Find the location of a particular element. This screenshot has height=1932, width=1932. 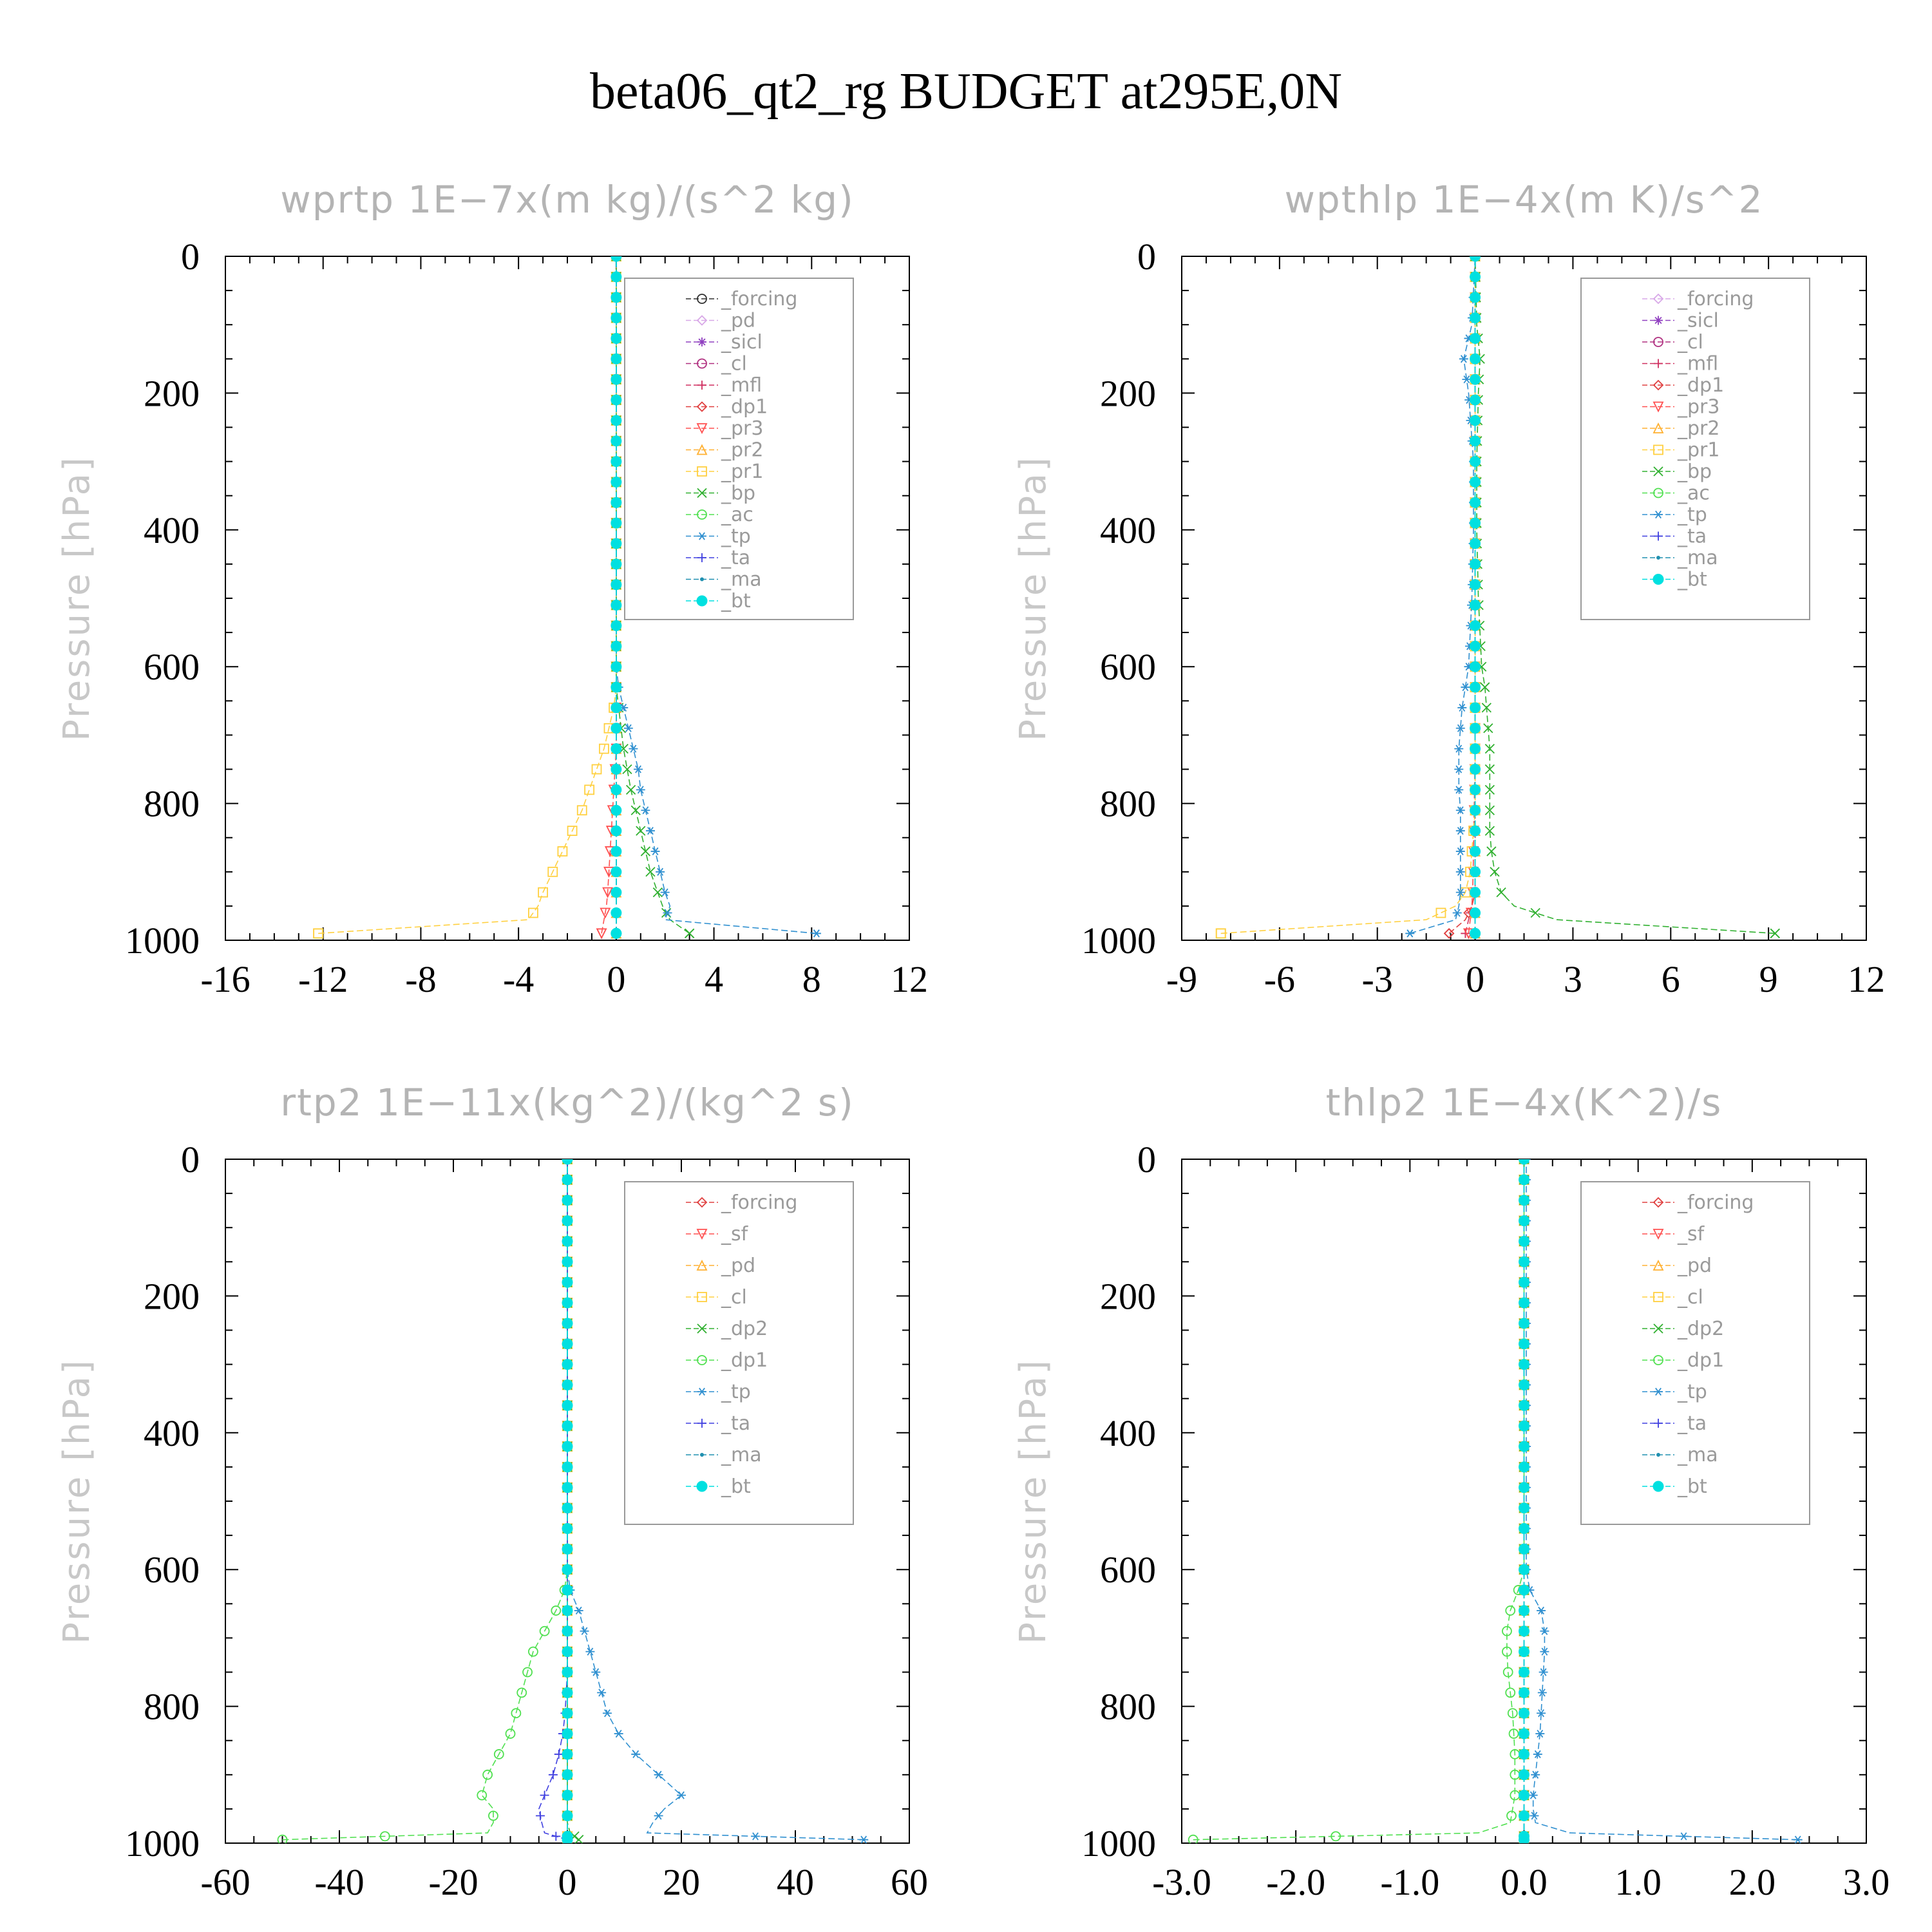

y-tick-label: 0 is located at coordinates (1146, 1159).